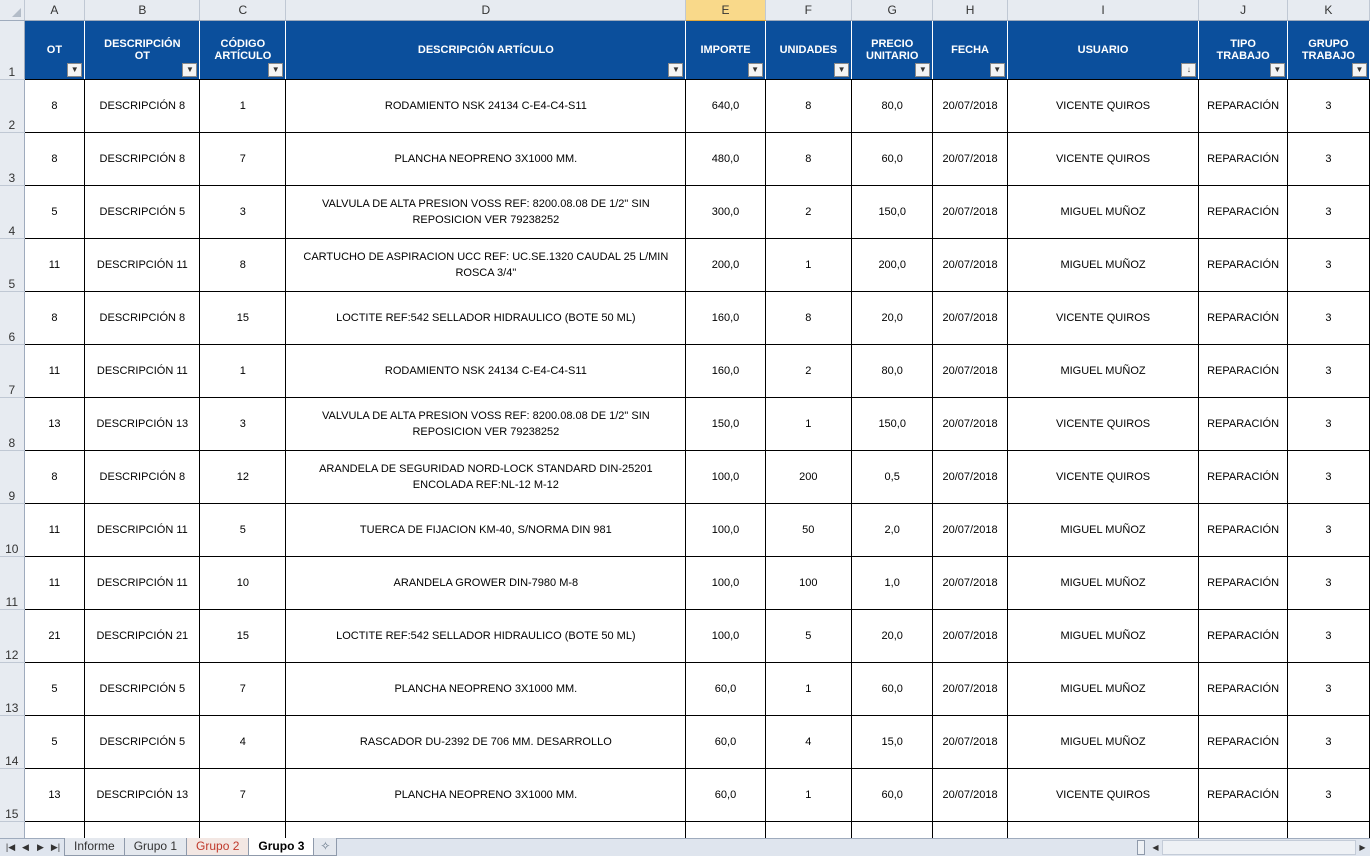  What do you see at coordinates (243, 477) in the screenshot?
I see `table-cell: 12` at bounding box center [243, 477].